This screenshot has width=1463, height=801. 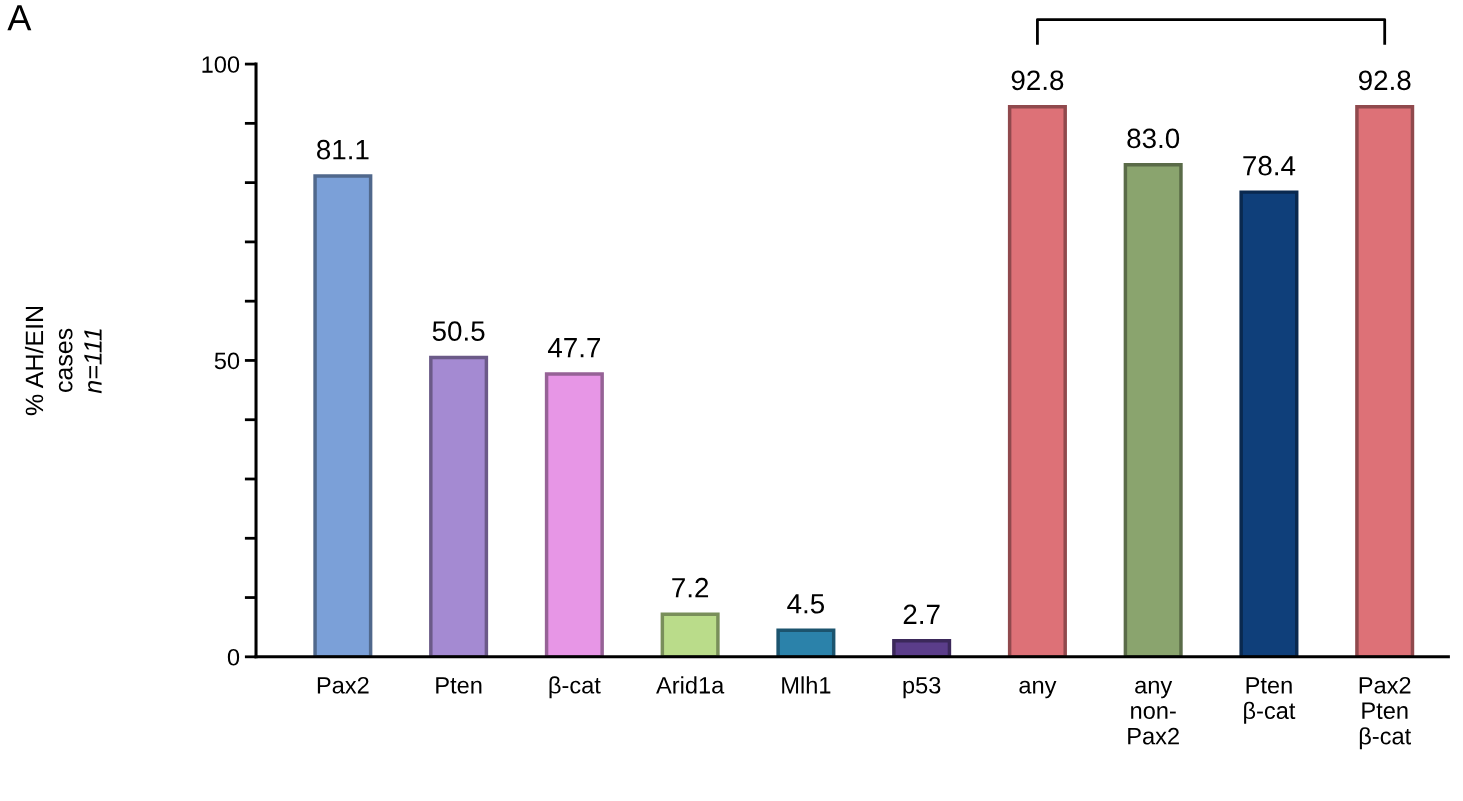 What do you see at coordinates (1270, 700) in the screenshot?
I see `x-tick-label: Pten β-cat` at bounding box center [1270, 700].